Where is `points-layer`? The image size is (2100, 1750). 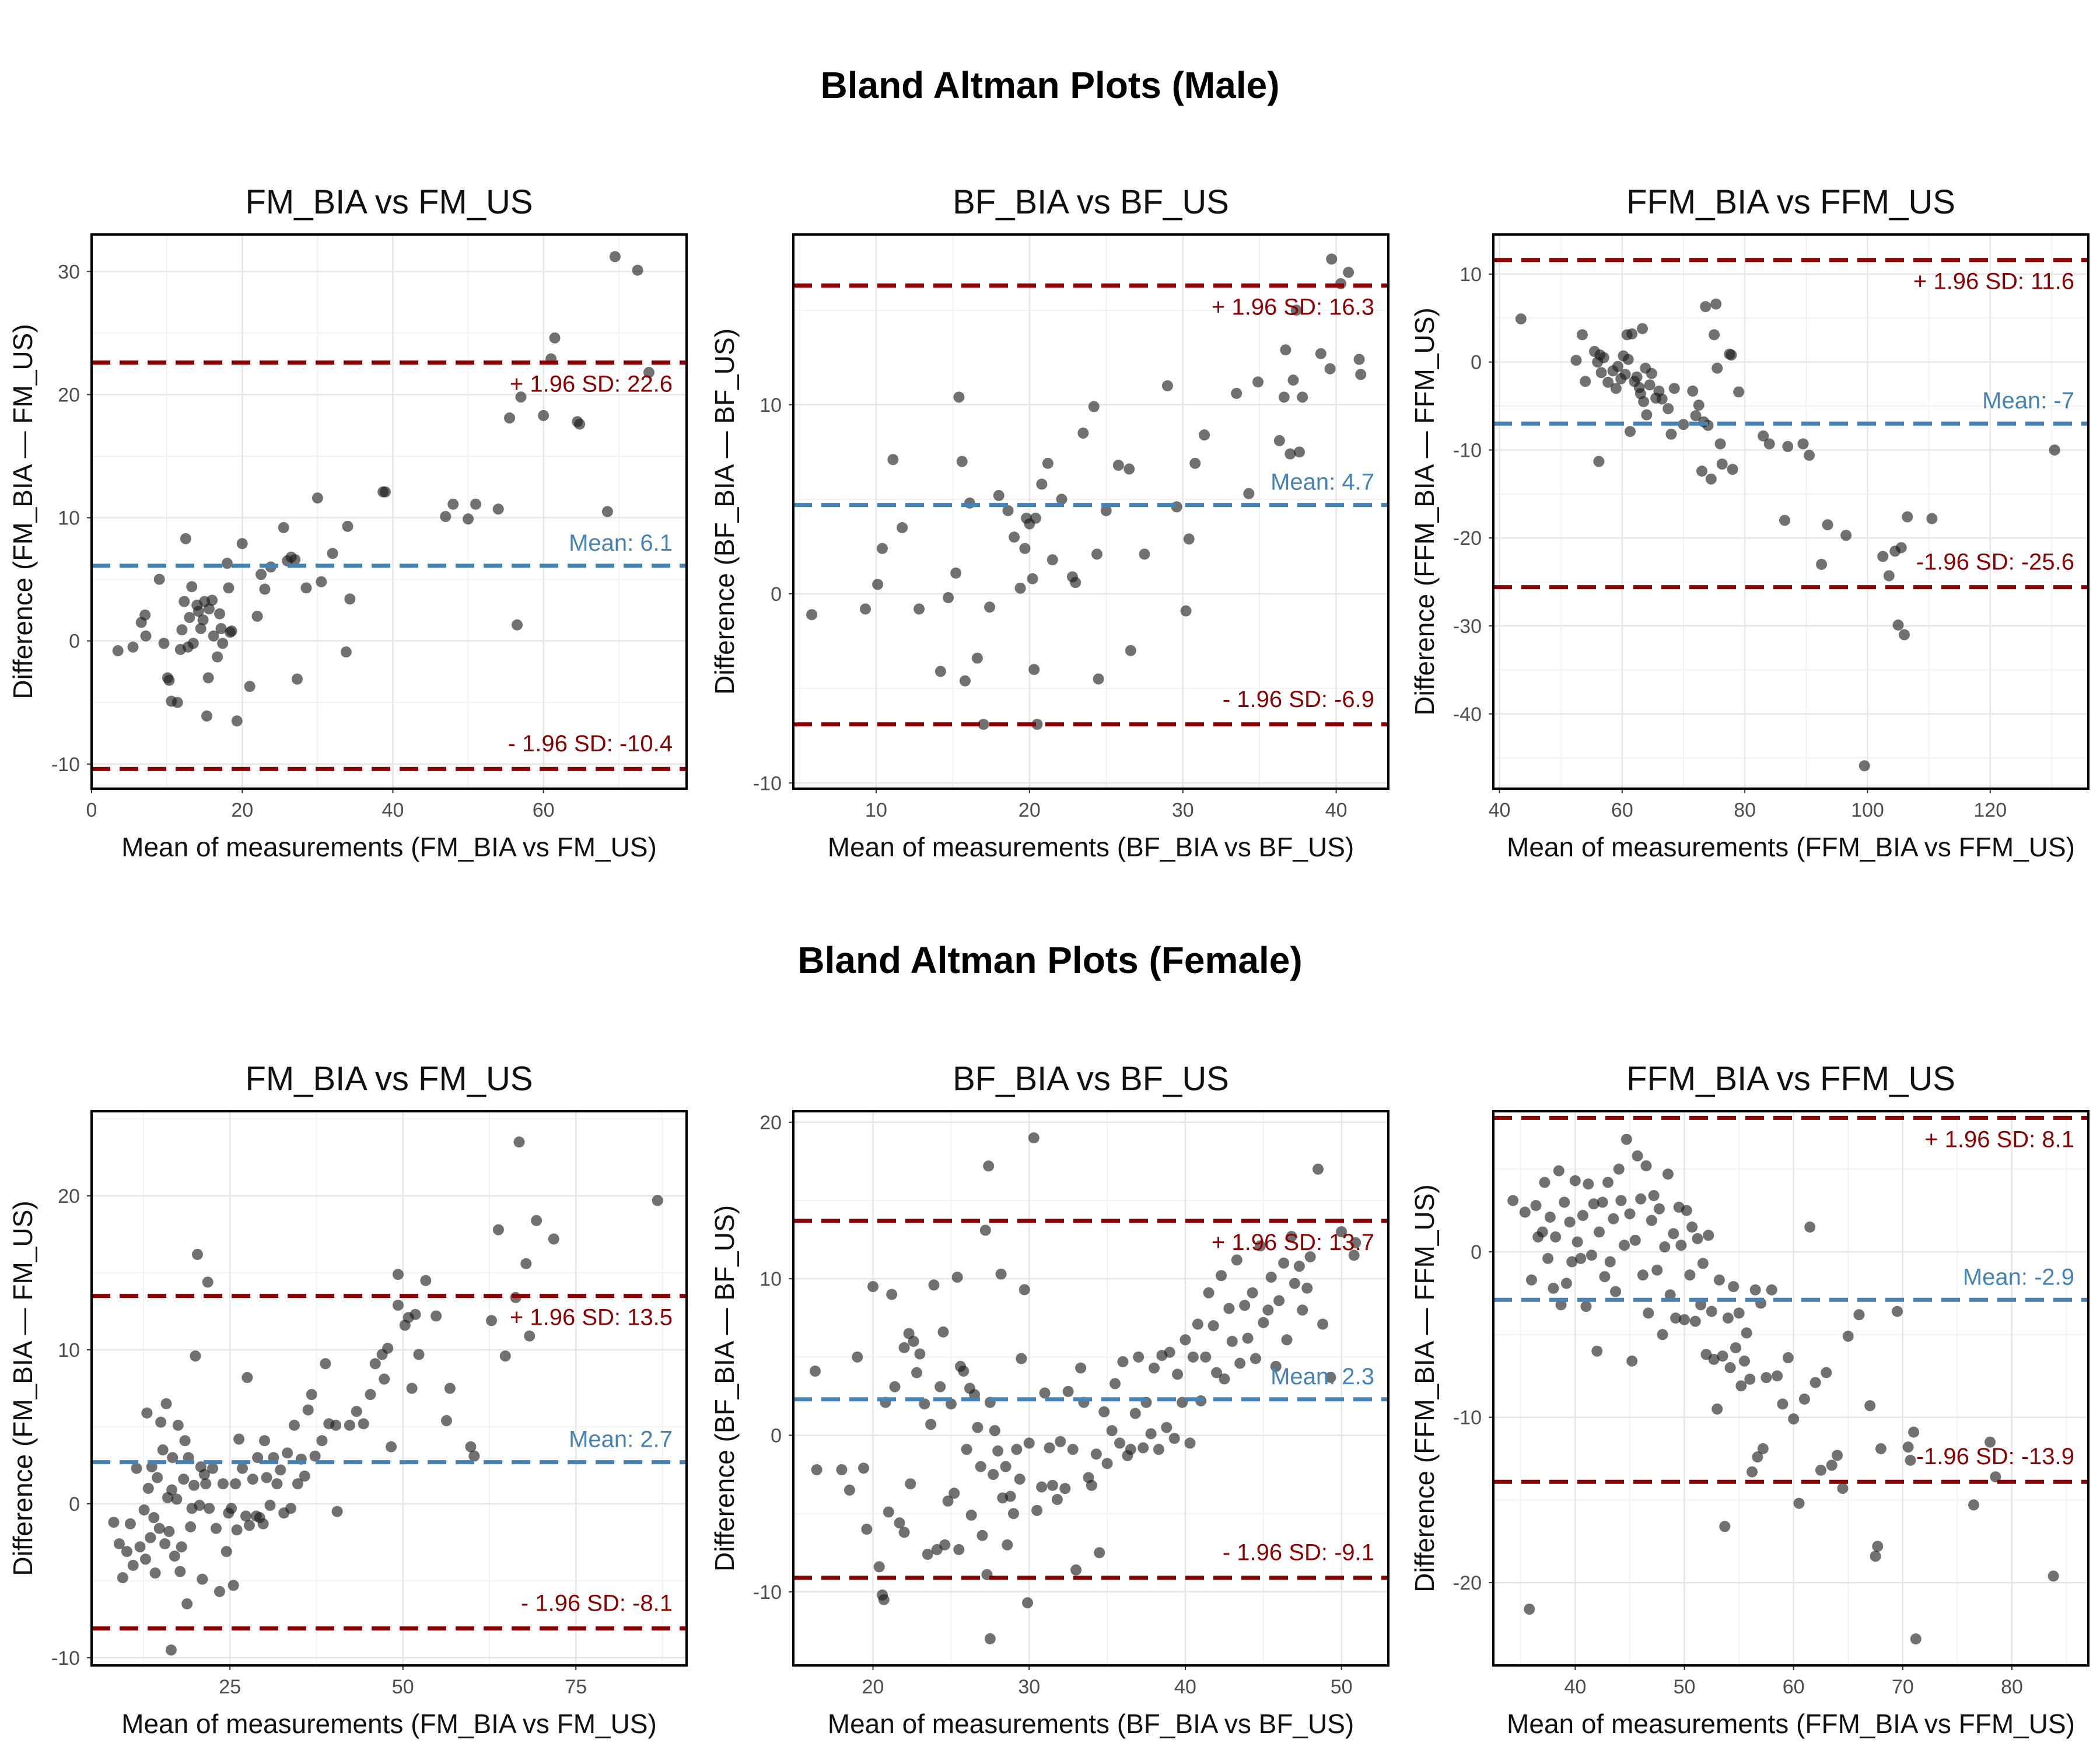 points-layer is located at coordinates (1086, 491).